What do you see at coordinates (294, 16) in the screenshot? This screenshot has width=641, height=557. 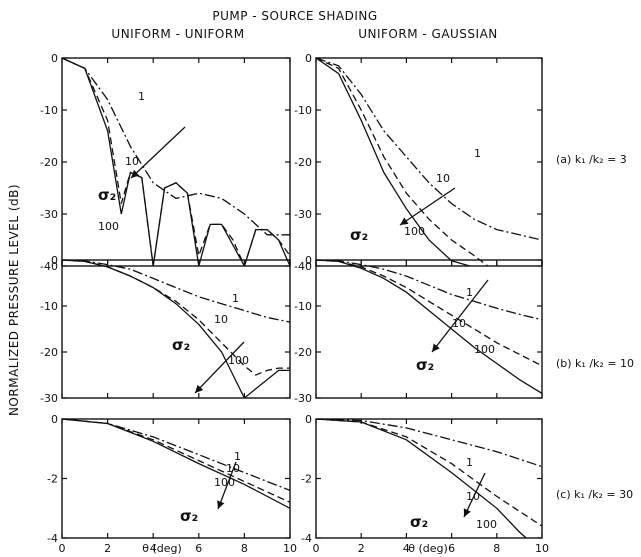 I see `main-title: PUMP - SOURCE SHADING` at bounding box center [294, 16].